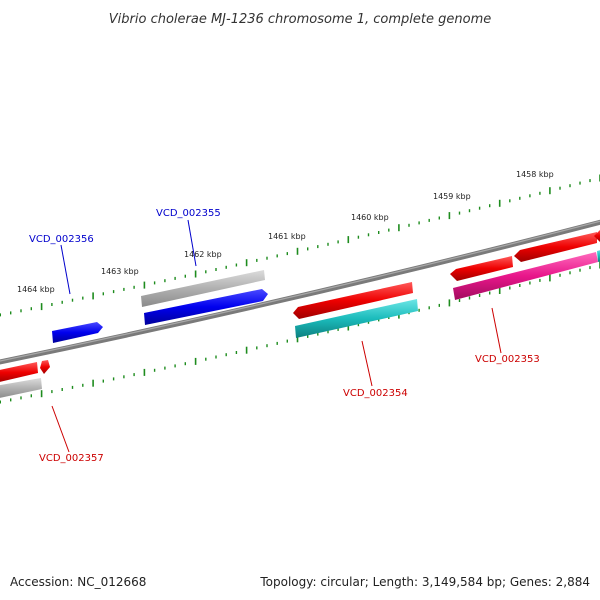 Image resolution: width=600 pixels, height=600 pixels. Describe the element at coordinates (481, 268) in the screenshot. I see `feature-red-cds-right-a` at that location.